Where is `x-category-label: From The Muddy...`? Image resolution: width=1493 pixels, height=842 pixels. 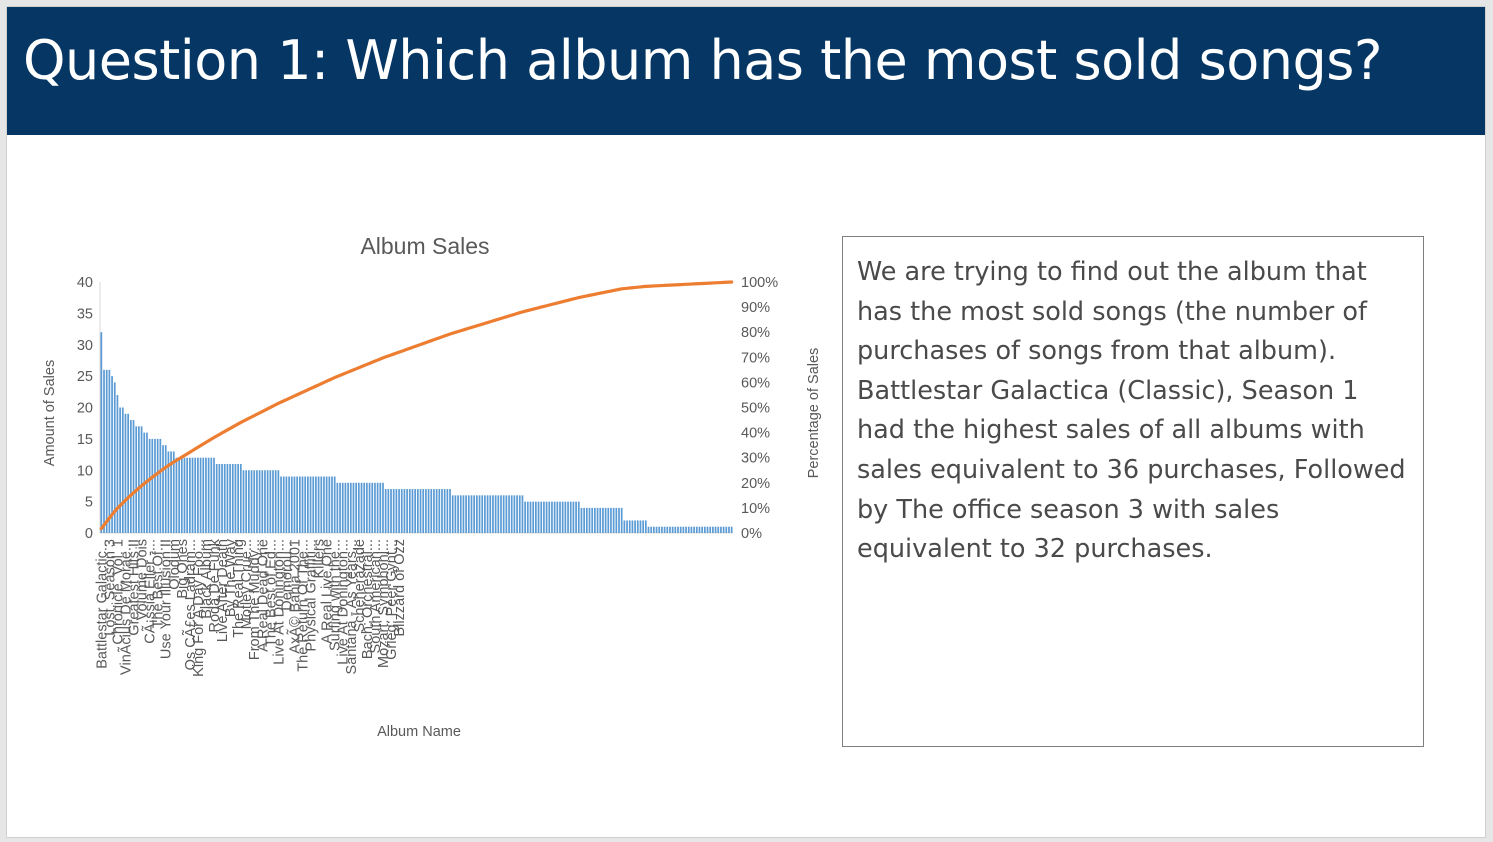 x-category-label: From The Muddy... is located at coordinates (255, 599).